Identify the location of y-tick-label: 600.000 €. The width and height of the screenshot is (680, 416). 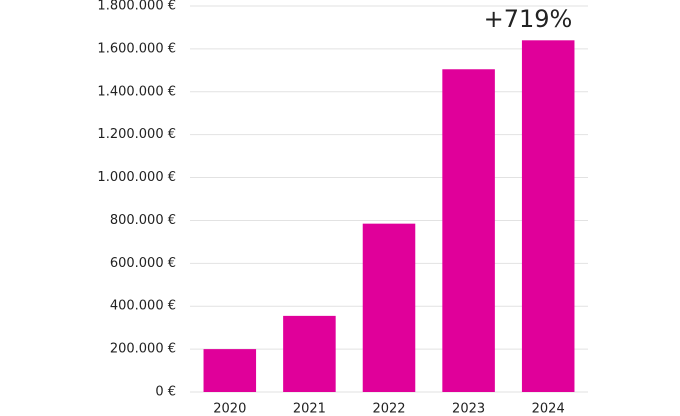
(143, 263).